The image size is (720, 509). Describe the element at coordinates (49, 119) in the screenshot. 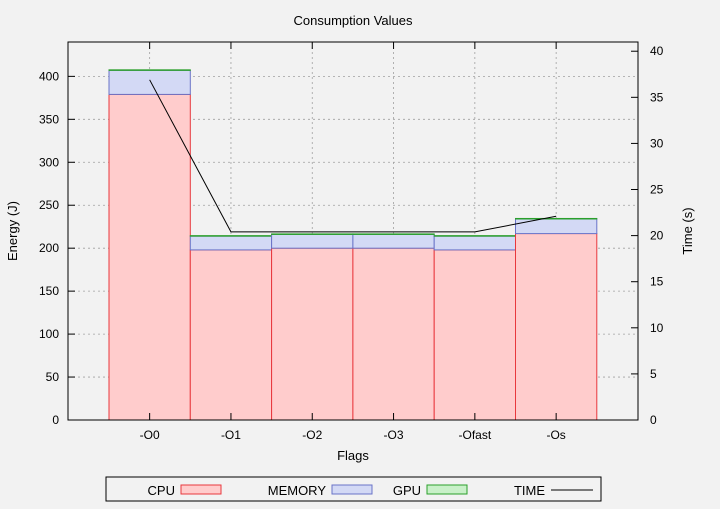

I see `y-tick-label: 350` at that location.